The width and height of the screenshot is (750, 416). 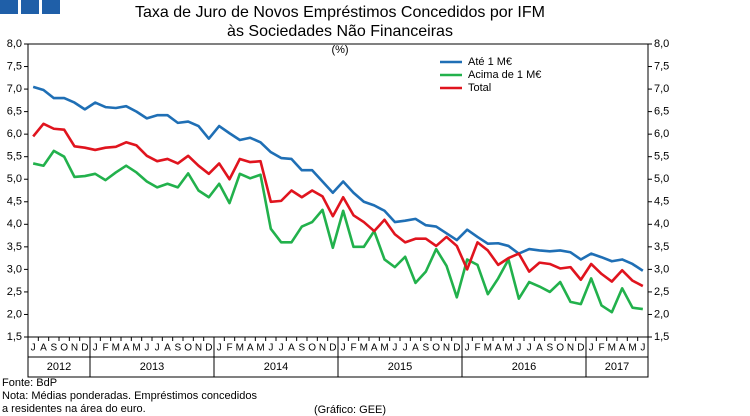 I want to click on y2-tick-label: 5,0, so click(x=661, y=179).